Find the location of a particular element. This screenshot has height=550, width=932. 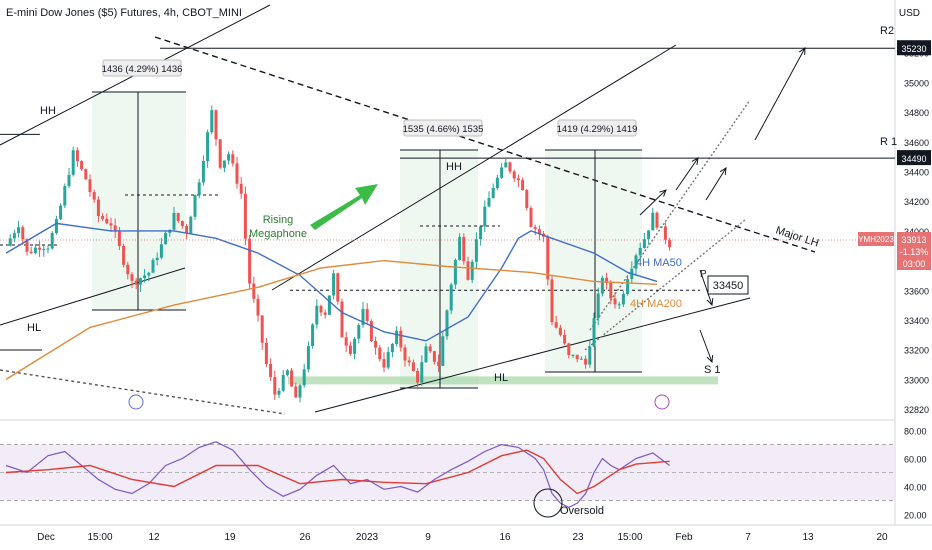

r1-price-text: 34490 is located at coordinates (913, 159).